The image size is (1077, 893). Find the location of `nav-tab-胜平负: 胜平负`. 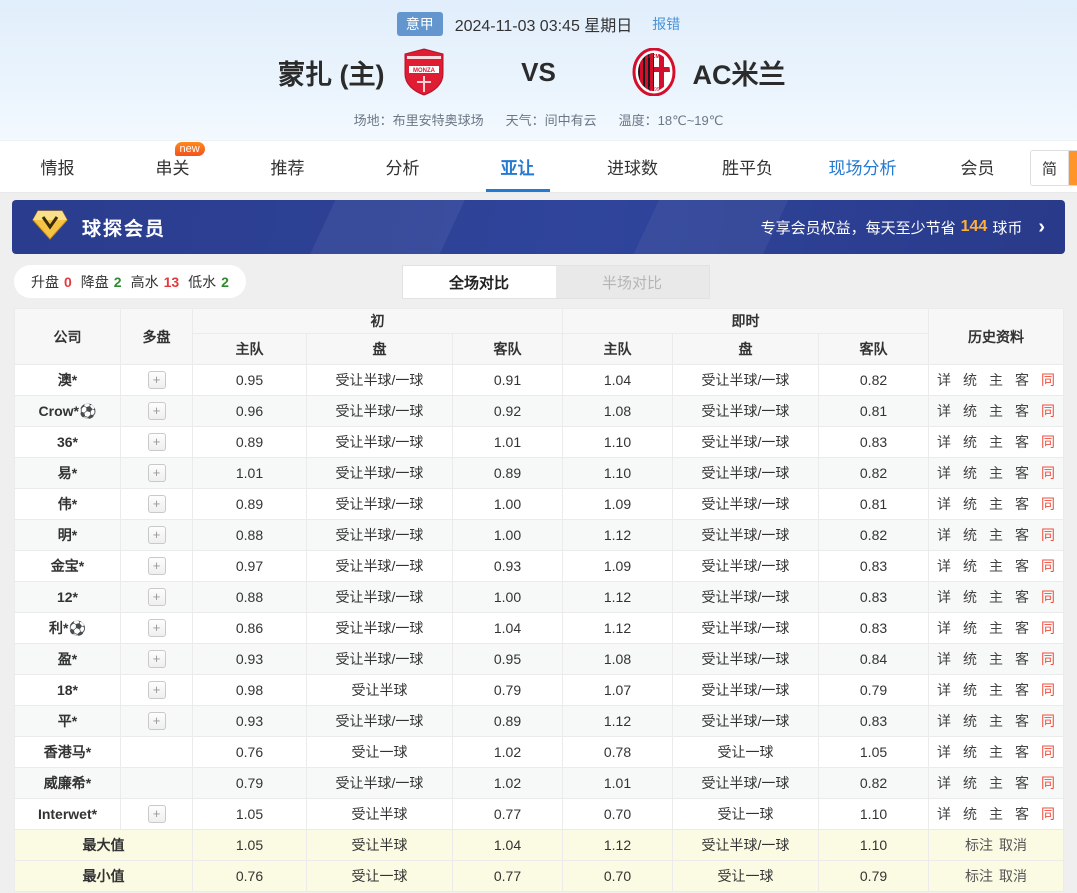

nav-tab-胜平负: 胜平负 is located at coordinates (747, 168).